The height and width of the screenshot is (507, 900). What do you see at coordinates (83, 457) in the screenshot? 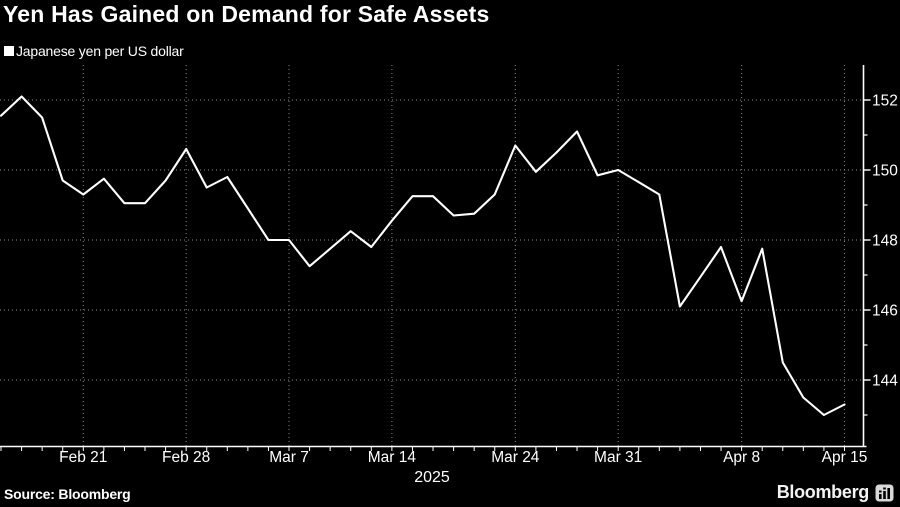
I see `x-tick-label-feb-21: Feb 21` at bounding box center [83, 457].